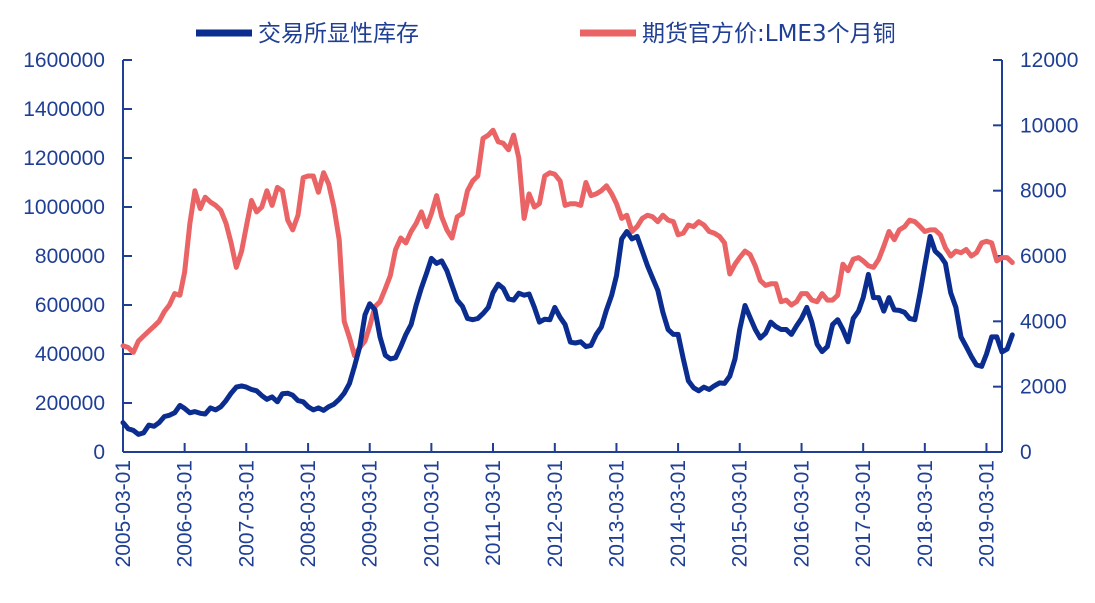  Describe the element at coordinates (1049, 125) in the screenshot. I see `y-right-tick-label: 10000` at that location.